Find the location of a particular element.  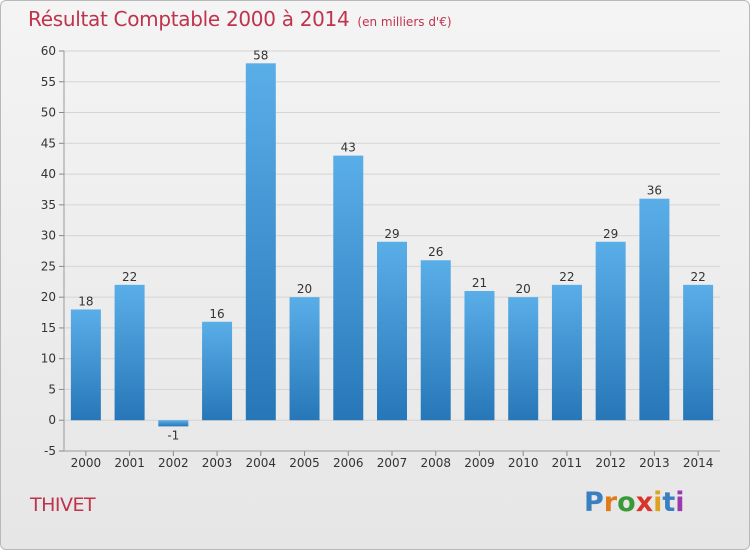

y-tick-label: 25 is located at coordinates (48, 266).